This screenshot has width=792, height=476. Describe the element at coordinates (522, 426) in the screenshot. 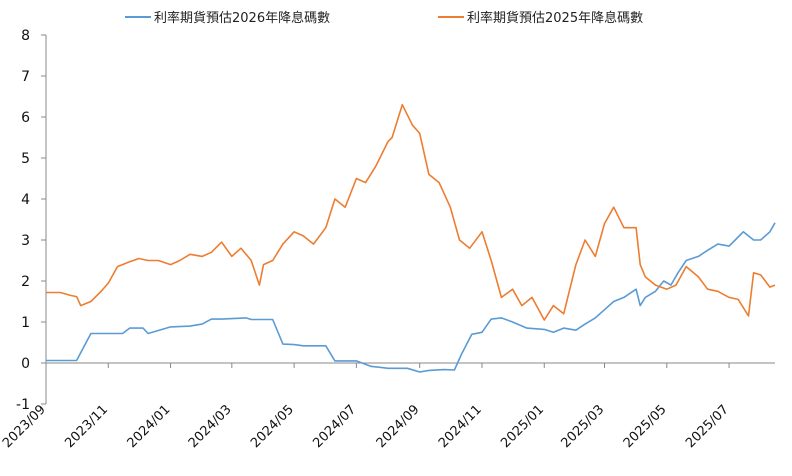

I see `x-tick-label: 2025/01` at that location.